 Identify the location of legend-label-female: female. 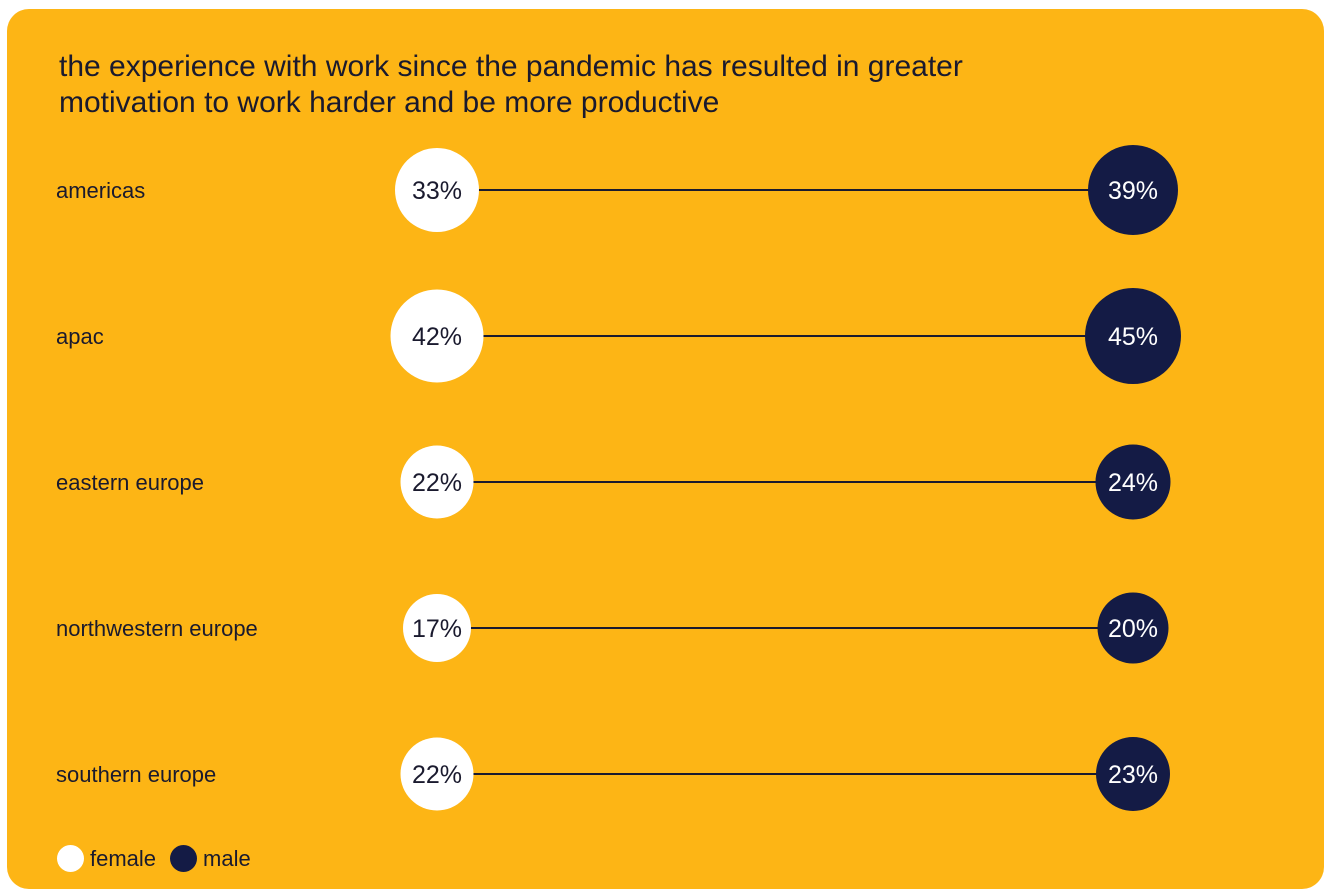
(123, 858).